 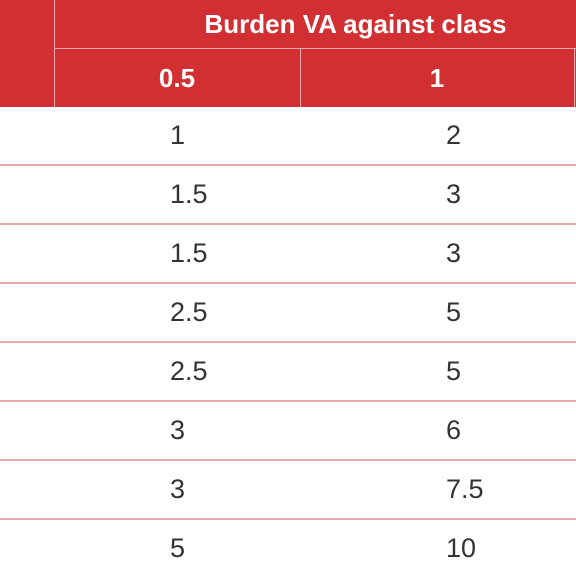 I want to click on table-row: 3 6, so click(x=288, y=431).